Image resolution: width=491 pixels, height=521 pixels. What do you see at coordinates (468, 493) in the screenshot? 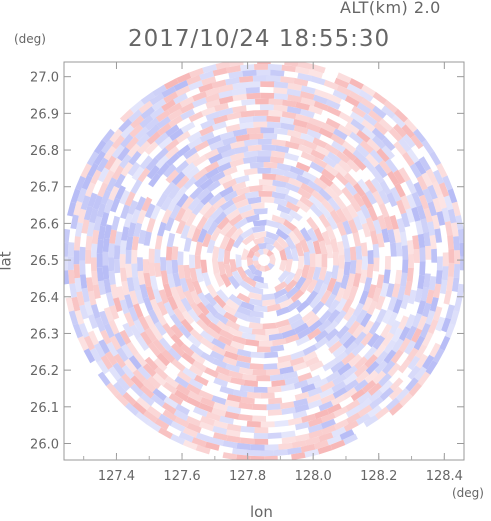
I see `x-axis-unit: (deg)` at bounding box center [468, 493].